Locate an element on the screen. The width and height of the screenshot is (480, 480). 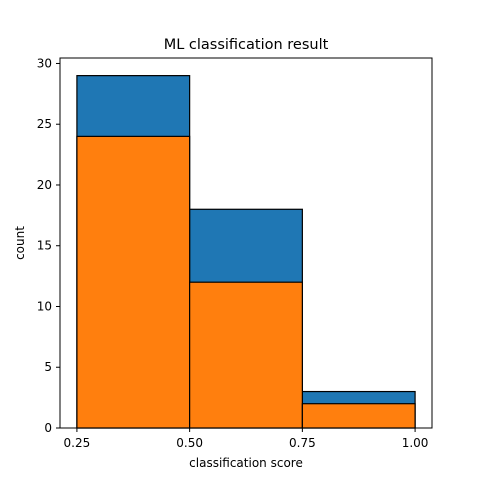
bar-series2-bin2 is located at coordinates (246, 355).